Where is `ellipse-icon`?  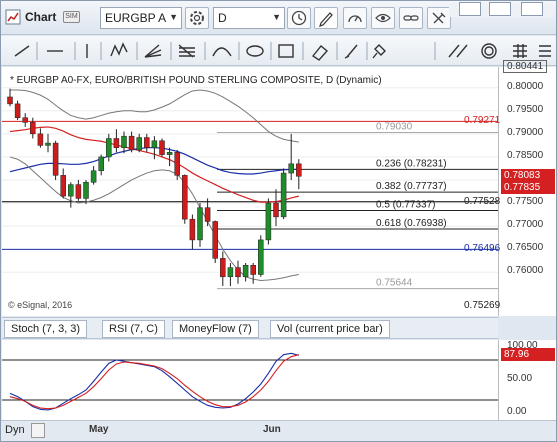
ellipse-icon is located at coordinates (255, 51).